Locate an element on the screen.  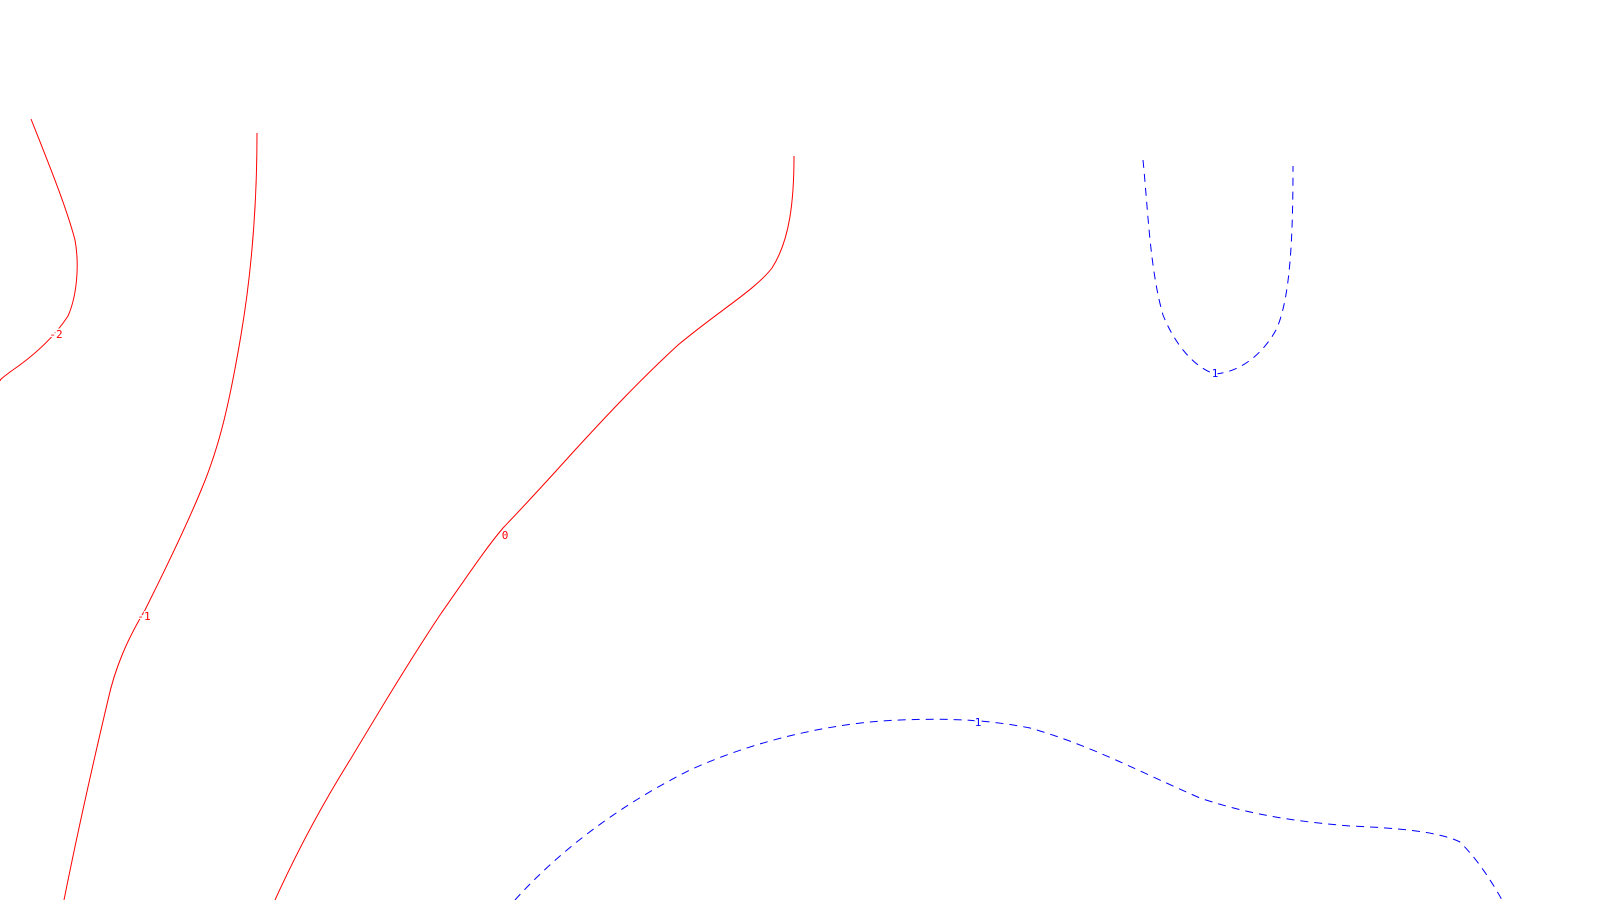
contour-label-1-lower: 1 is located at coordinates (978, 722).